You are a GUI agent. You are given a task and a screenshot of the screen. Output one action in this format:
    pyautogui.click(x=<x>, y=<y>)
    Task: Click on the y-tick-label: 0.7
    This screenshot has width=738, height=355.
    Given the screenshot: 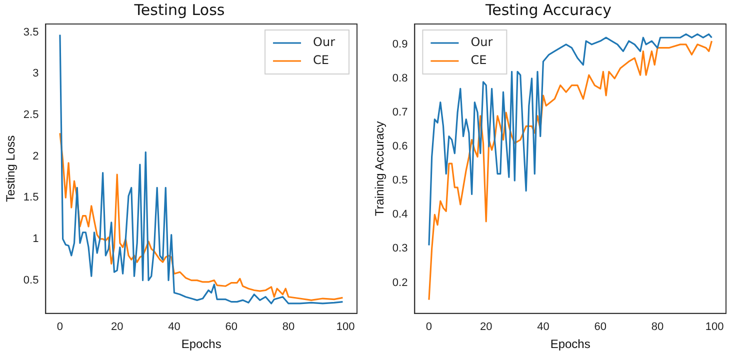 What is the action you would take?
    pyautogui.click(x=400, y=112)
    